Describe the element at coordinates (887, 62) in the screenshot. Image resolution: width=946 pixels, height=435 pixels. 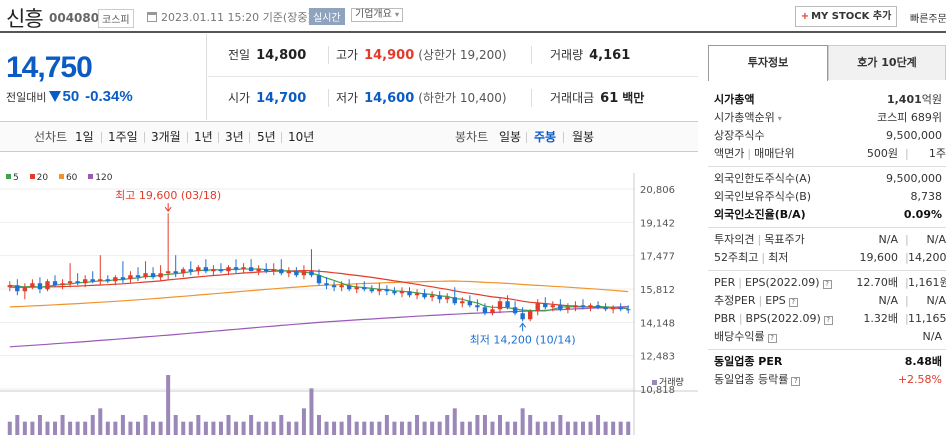
I see `tab-hoga-10: 호가 10단계` at that location.